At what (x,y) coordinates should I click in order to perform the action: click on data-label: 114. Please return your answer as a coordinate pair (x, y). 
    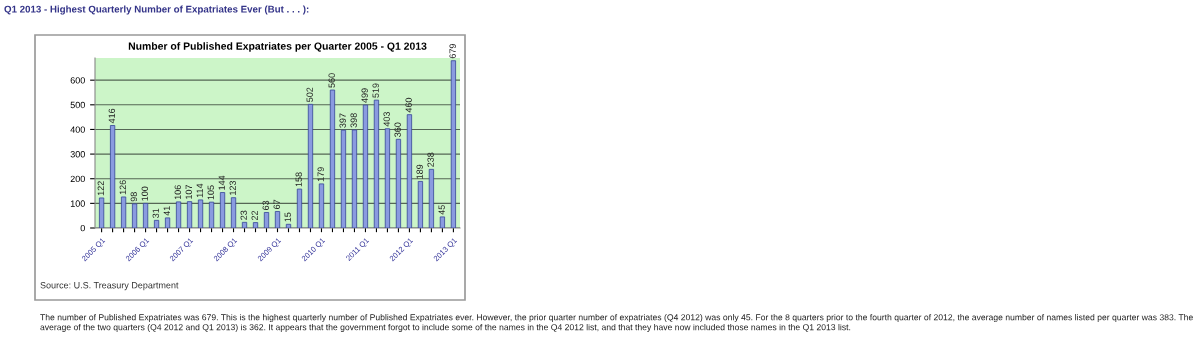
    Looking at the image, I should click on (199, 190).